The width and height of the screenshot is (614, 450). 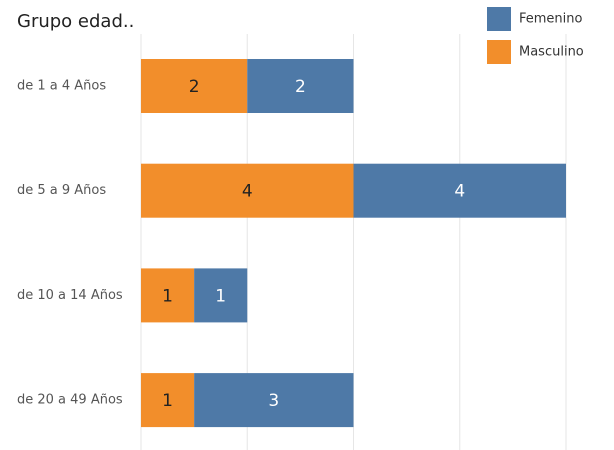 What do you see at coordinates (70, 400) in the screenshot?
I see `y-tick-label: de 20 a 49 Años` at bounding box center [70, 400].